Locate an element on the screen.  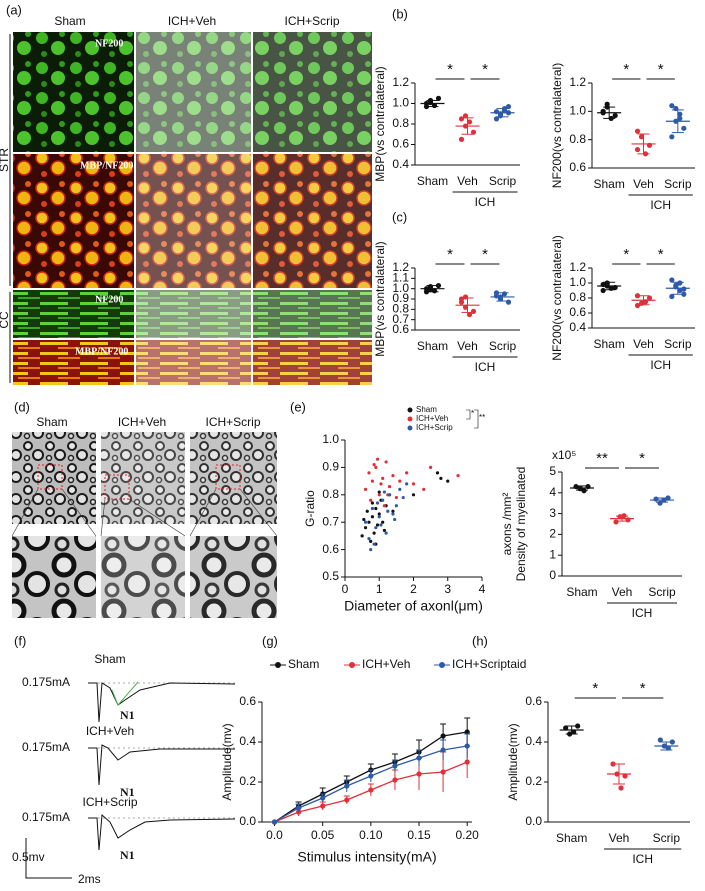
stain-label: MBP/NF200 is located at coordinates (101, 351).